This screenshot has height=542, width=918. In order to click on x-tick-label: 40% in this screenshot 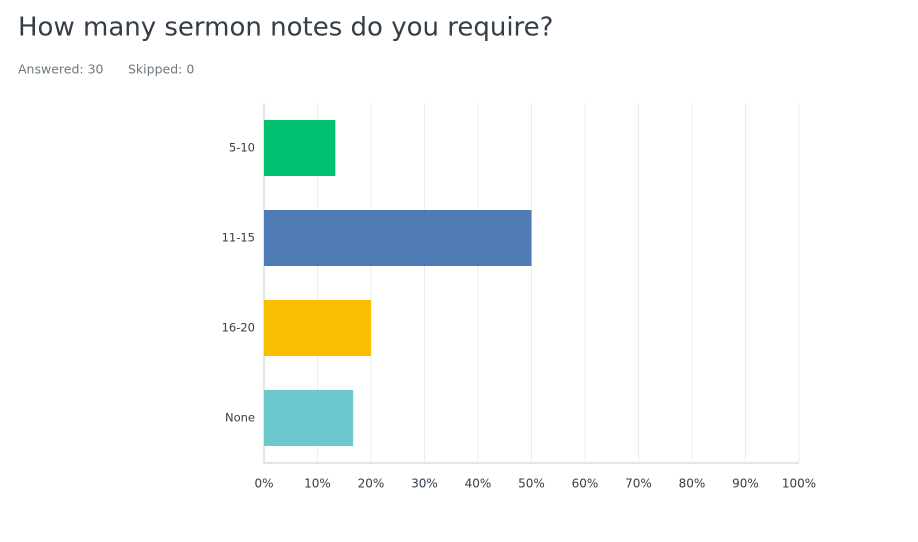, I will do `click(478, 484)`.